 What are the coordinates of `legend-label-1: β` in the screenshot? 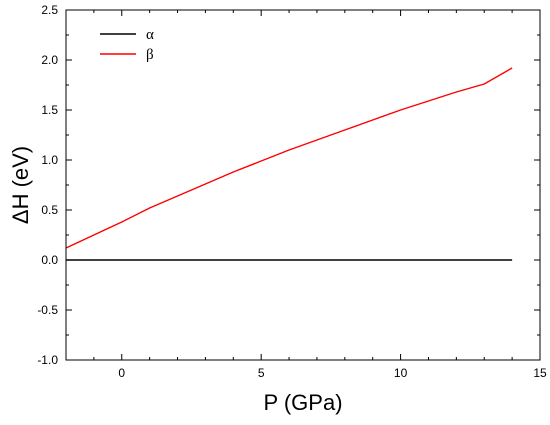 It's located at (150, 55).